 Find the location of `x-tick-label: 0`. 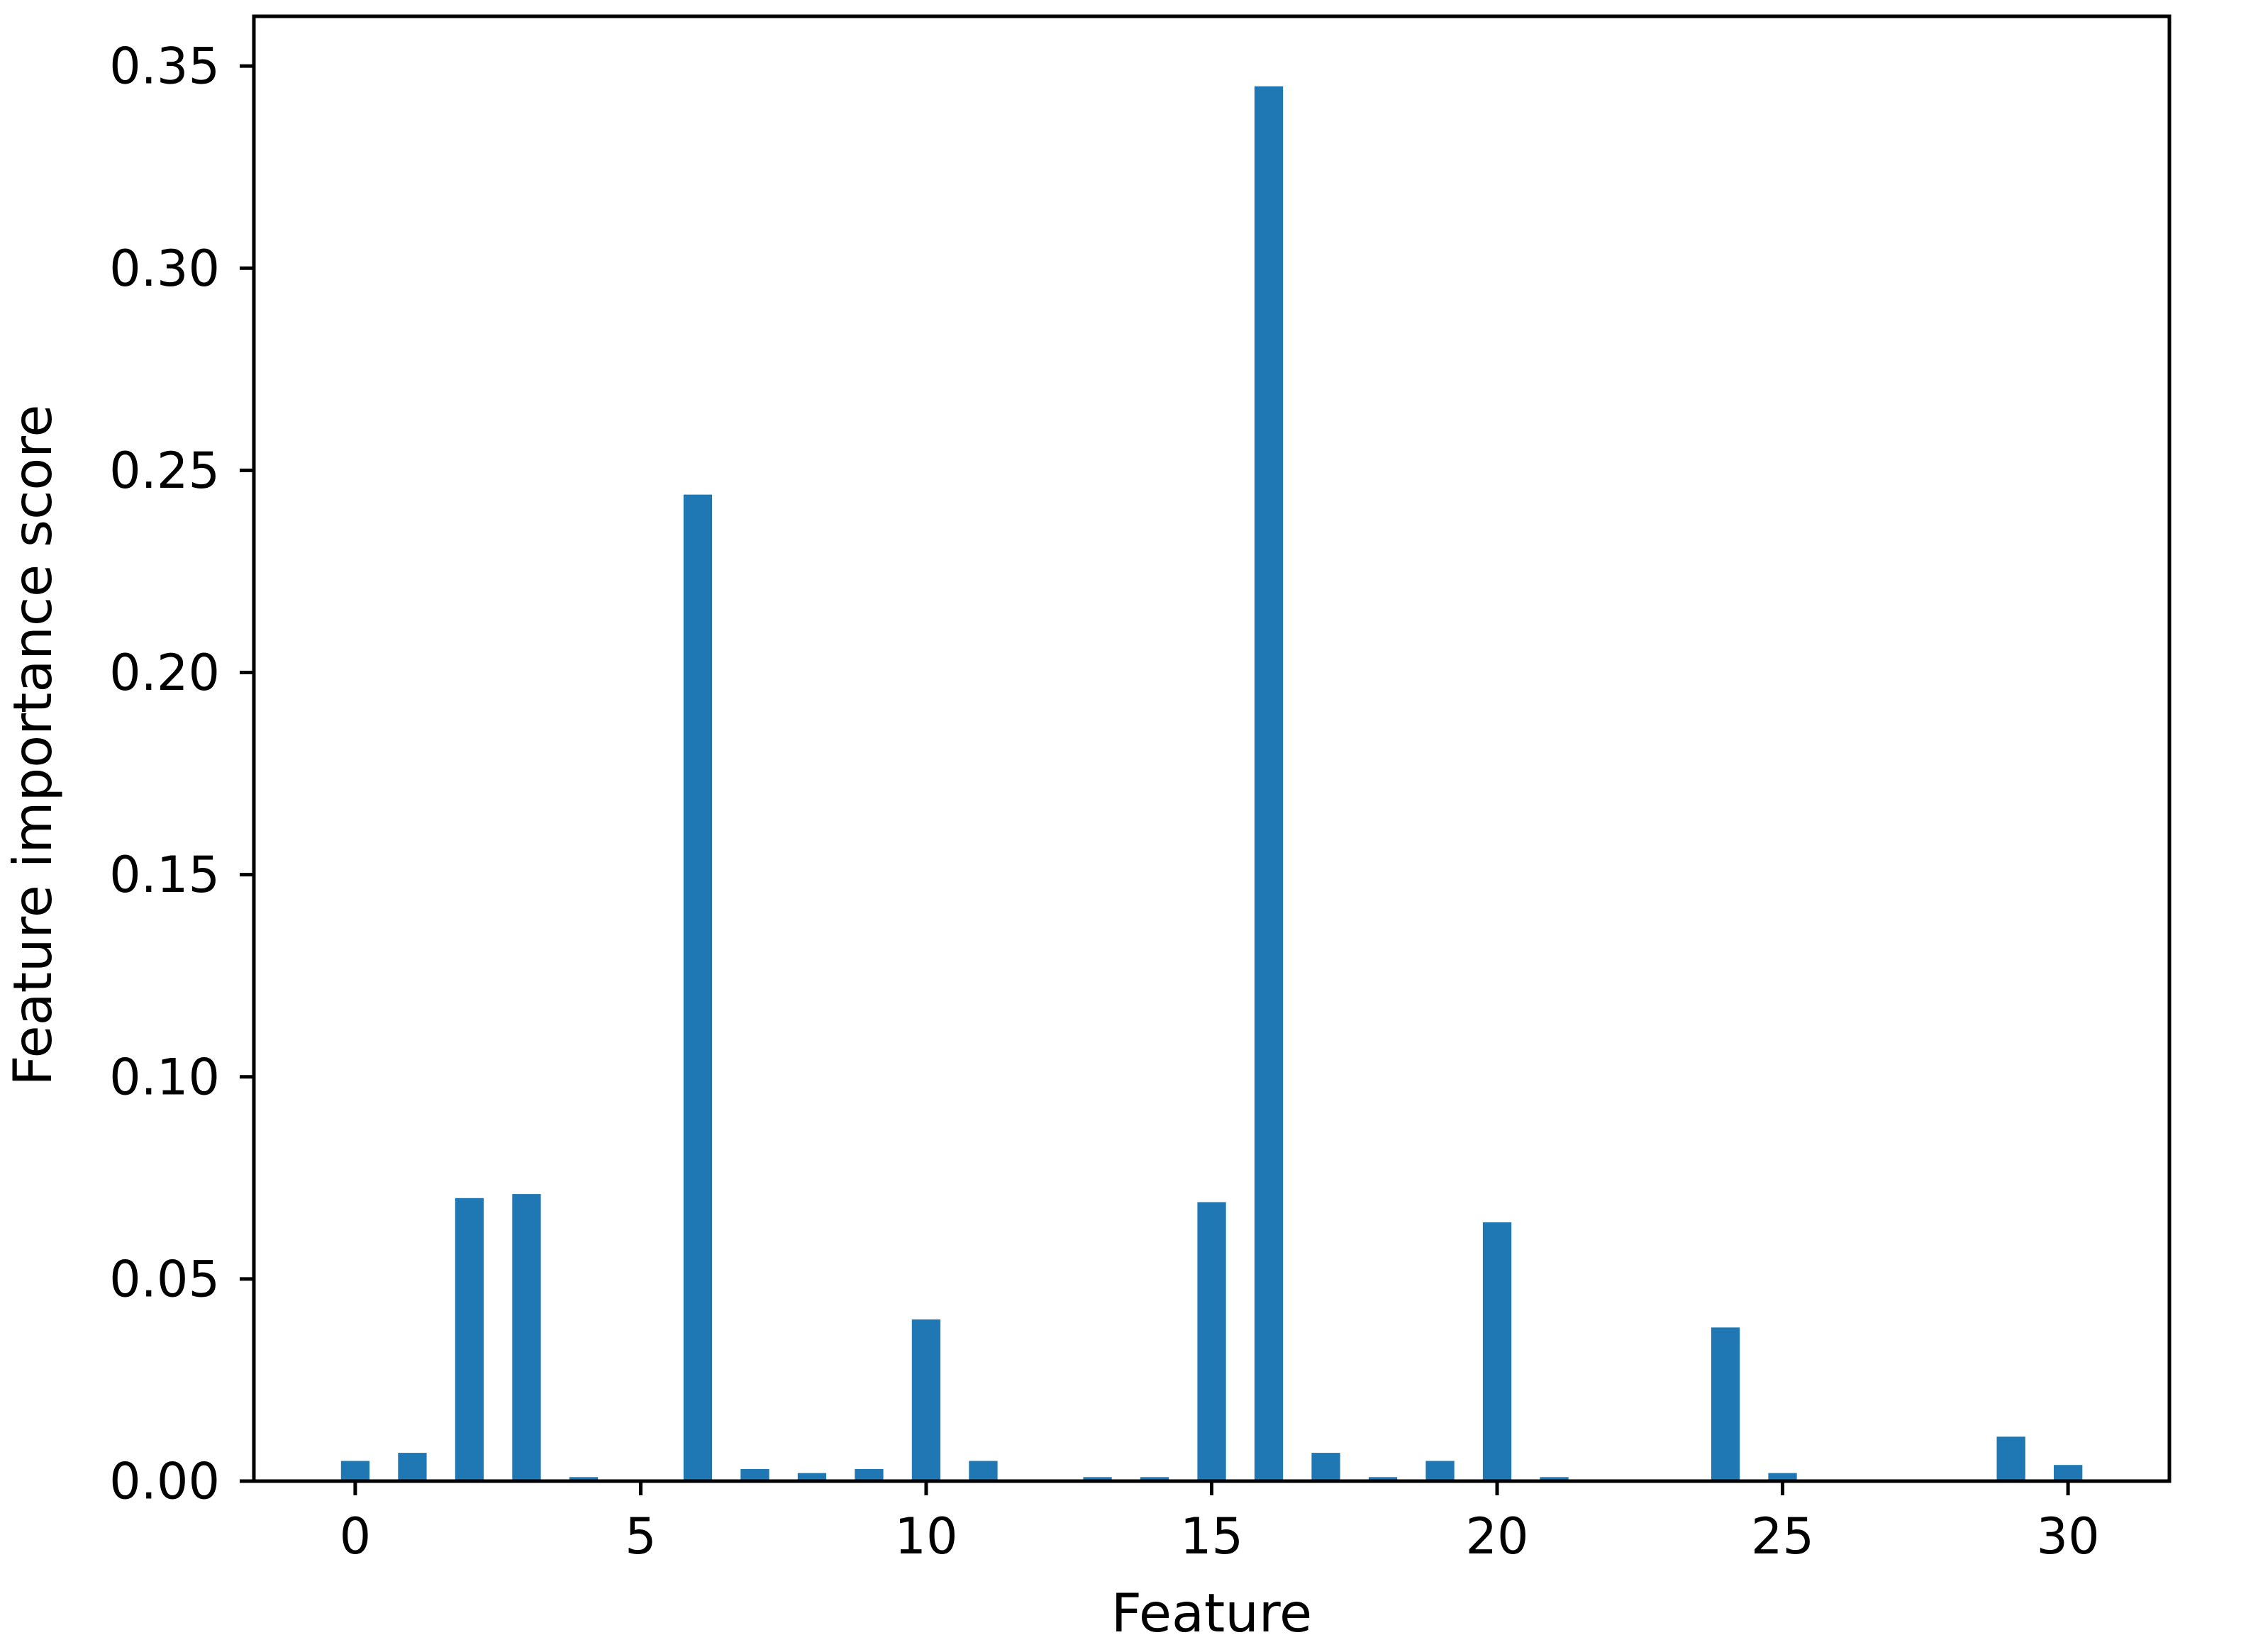

x-tick-label: 0 is located at coordinates (356, 1537).